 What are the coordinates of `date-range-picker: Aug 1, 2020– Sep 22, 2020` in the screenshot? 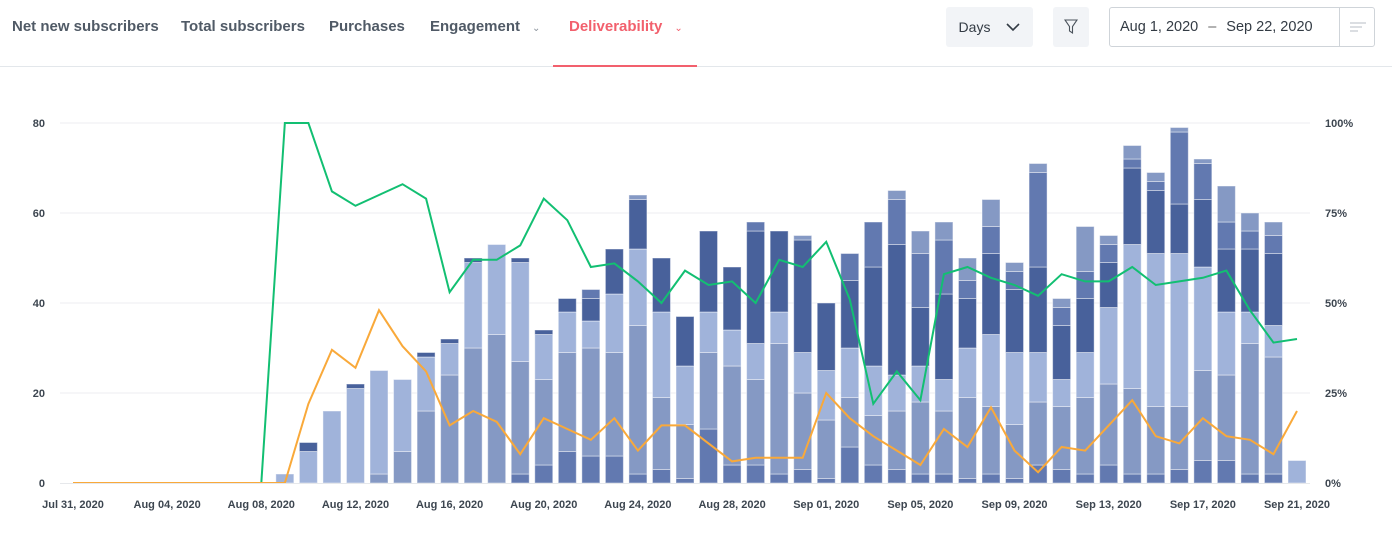 It's located at (1242, 27).